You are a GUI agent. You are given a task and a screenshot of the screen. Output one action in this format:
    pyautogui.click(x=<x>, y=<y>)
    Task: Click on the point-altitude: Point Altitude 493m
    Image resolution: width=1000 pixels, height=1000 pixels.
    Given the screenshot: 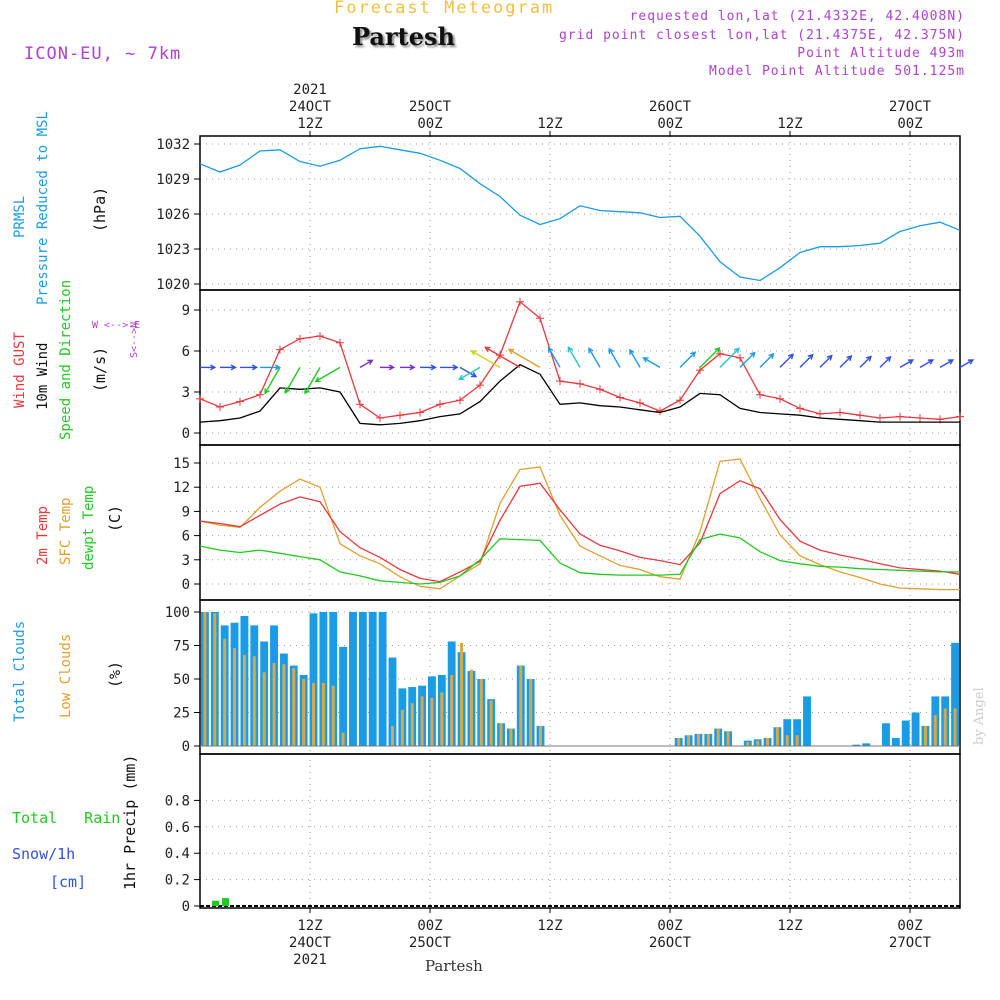 What is the action you would take?
    pyautogui.click(x=881, y=53)
    